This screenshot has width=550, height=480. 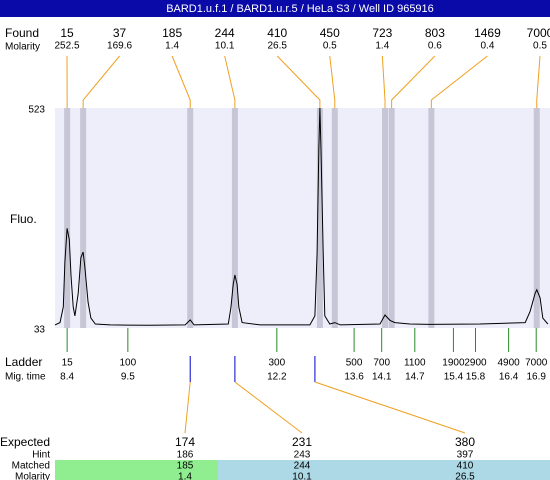 I want to click on ladder-time: 14.7, so click(x=415, y=377).